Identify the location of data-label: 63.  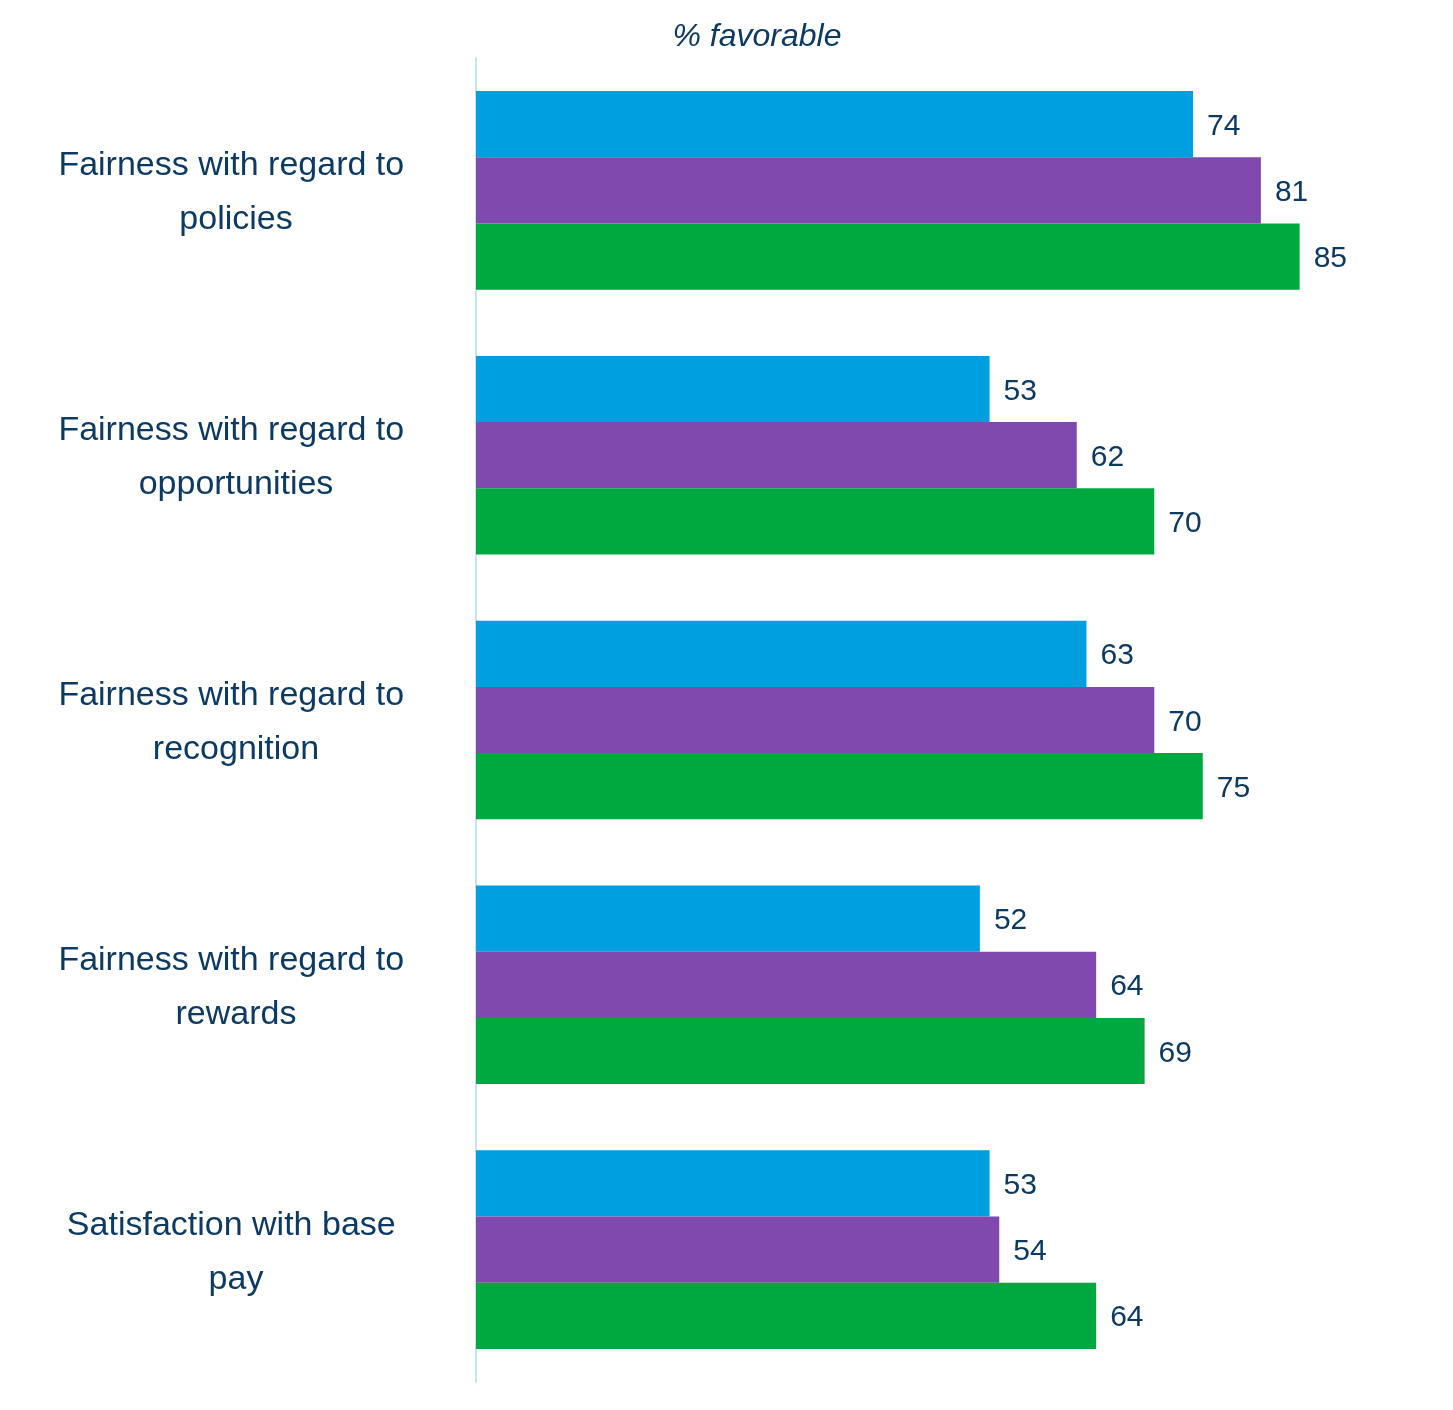
(1117, 654).